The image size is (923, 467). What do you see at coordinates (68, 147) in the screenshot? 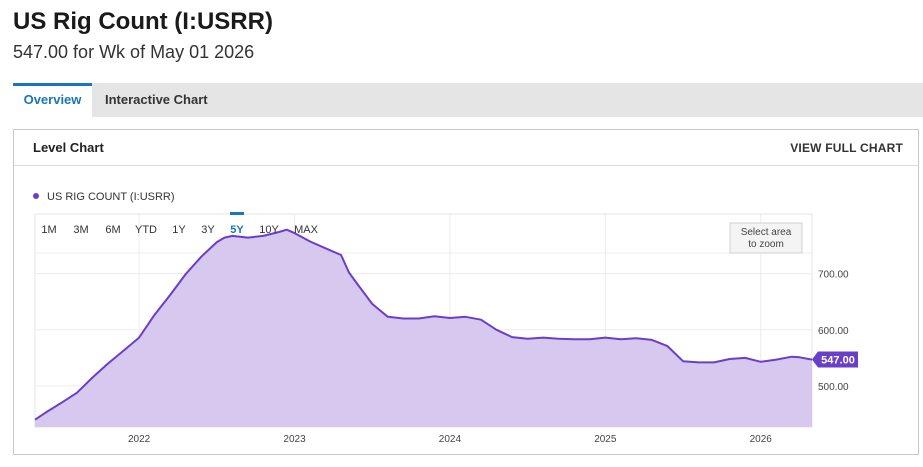
I see `card-title: Level Chart` at bounding box center [68, 147].